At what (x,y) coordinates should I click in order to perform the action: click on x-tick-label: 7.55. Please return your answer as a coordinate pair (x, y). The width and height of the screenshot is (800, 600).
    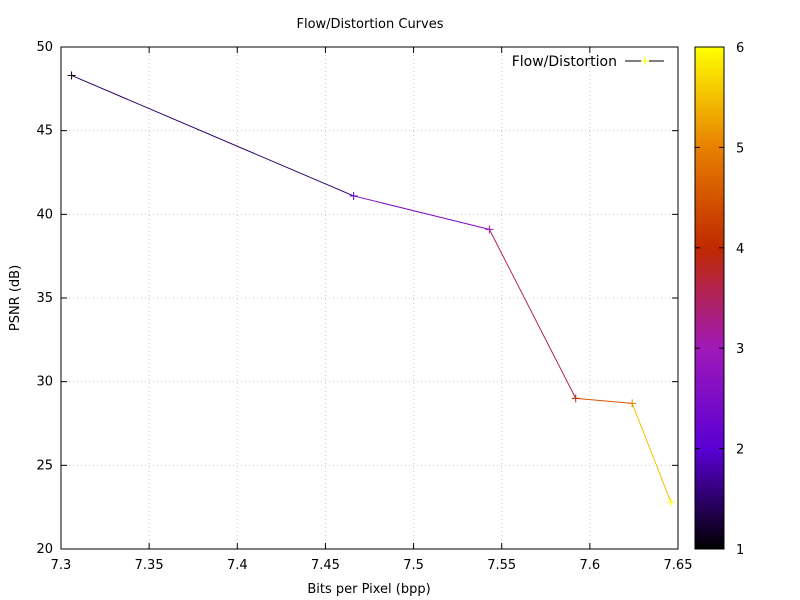
    Looking at the image, I should click on (501, 565).